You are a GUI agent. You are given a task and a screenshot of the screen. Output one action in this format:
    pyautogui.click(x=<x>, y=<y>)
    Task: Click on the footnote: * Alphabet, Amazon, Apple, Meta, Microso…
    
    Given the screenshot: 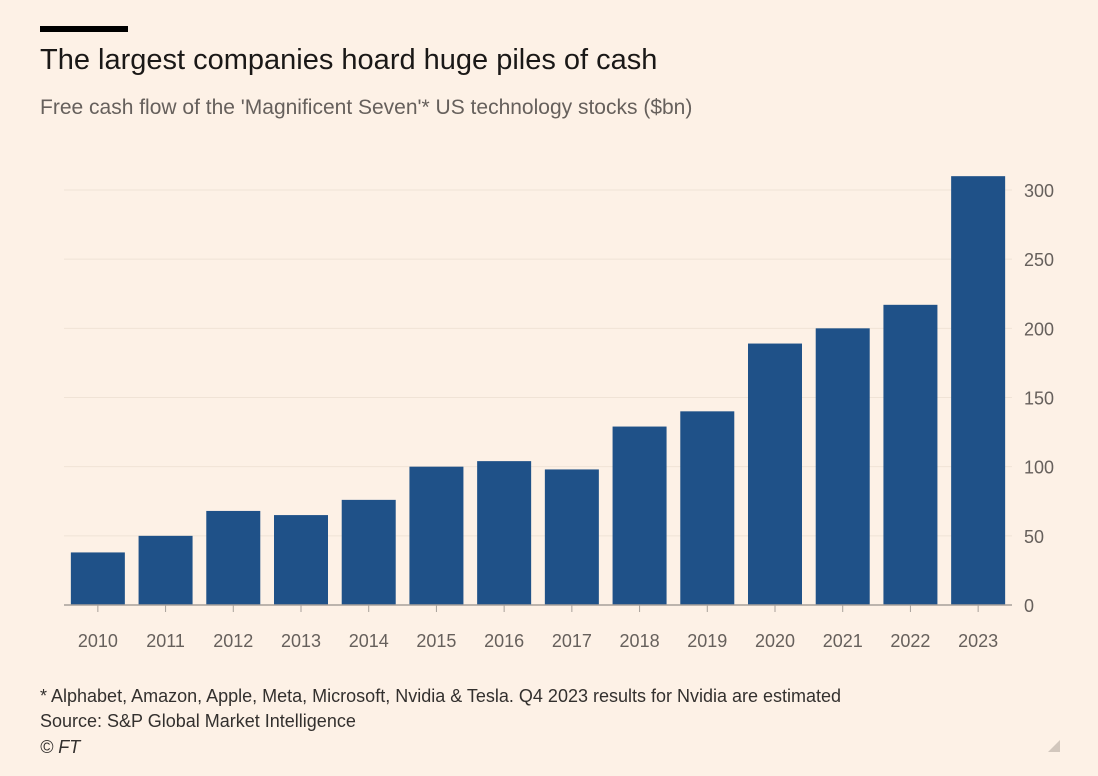 What is the action you would take?
    pyautogui.click(x=441, y=696)
    